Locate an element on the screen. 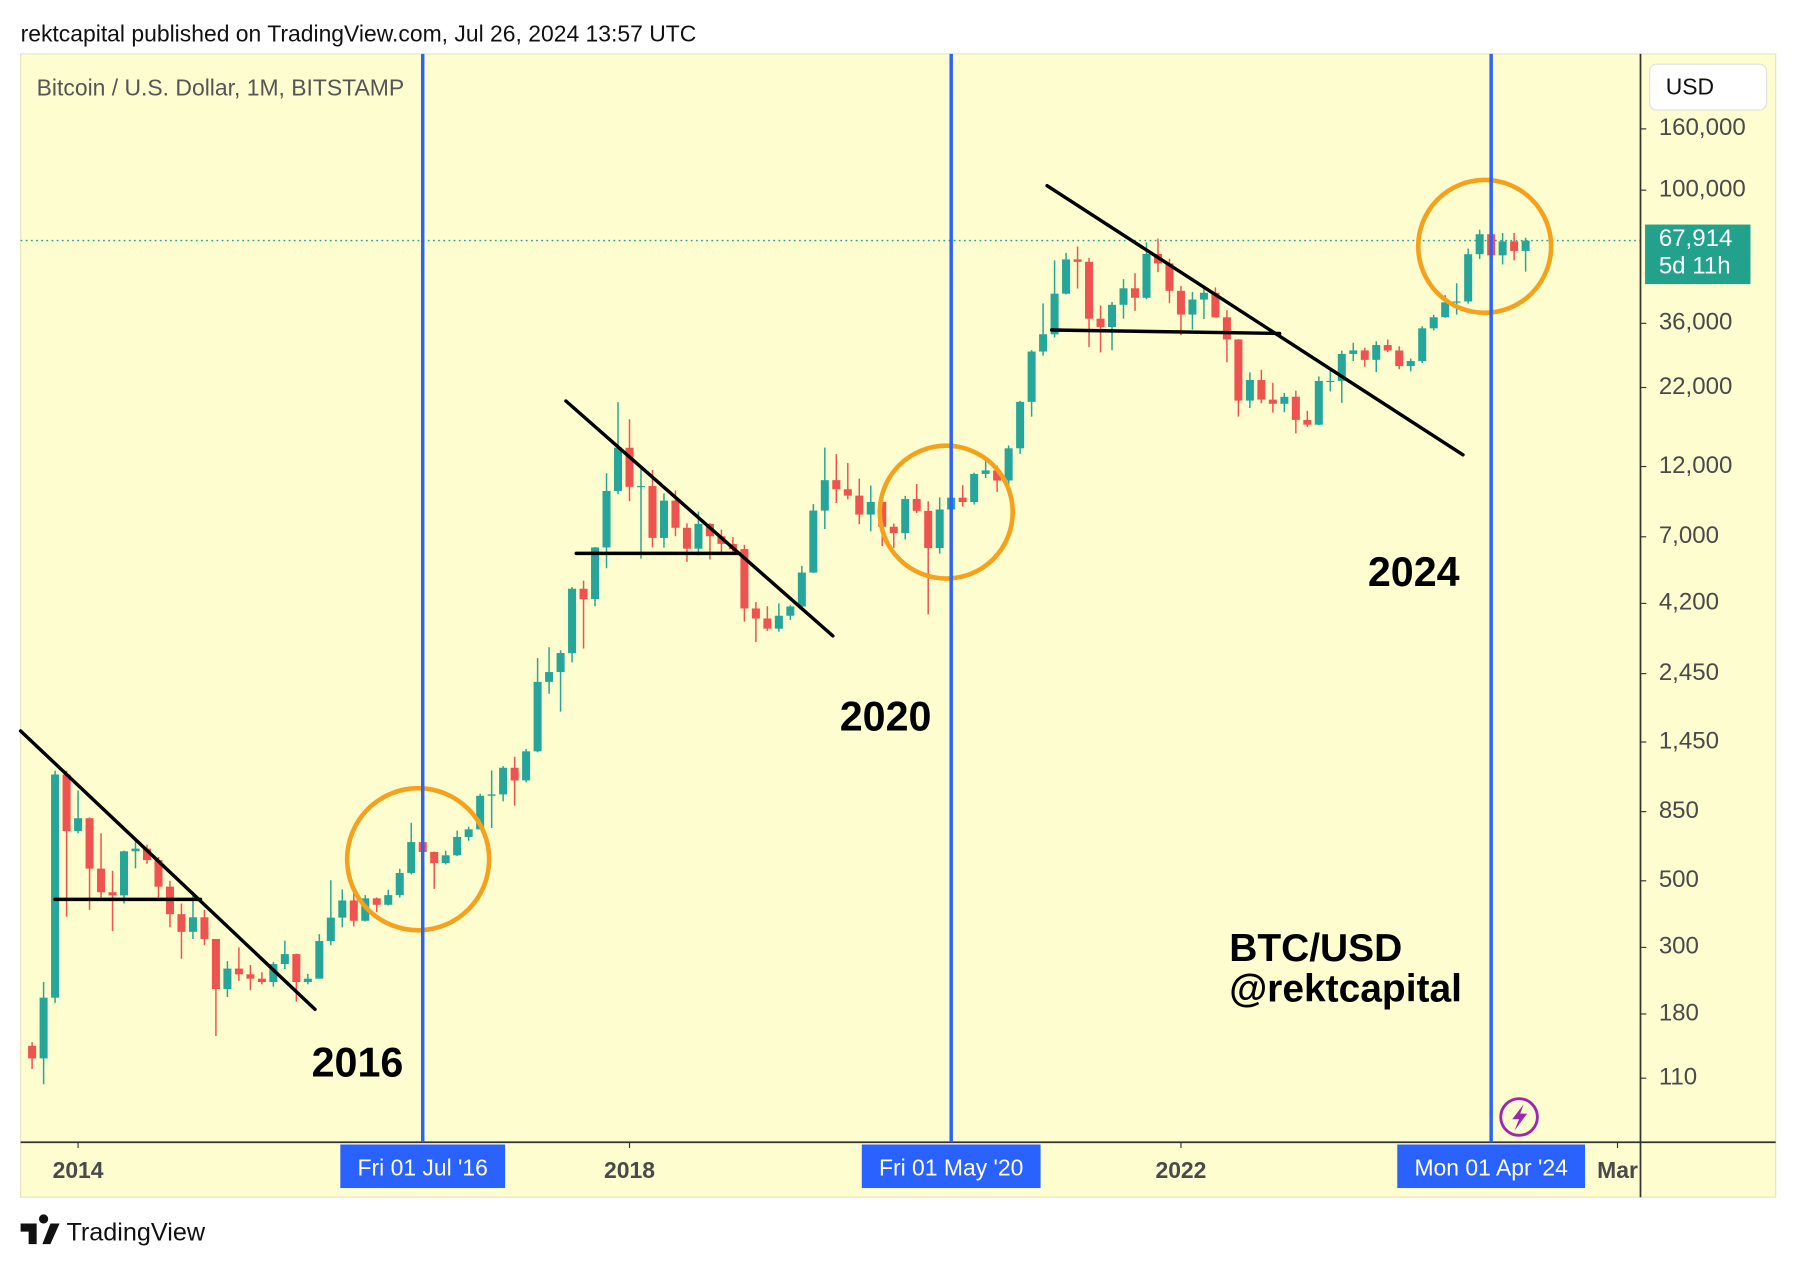 The image size is (1794, 1266). marker-label: Mon 01 Apr '24 is located at coordinates (1491, 1168).